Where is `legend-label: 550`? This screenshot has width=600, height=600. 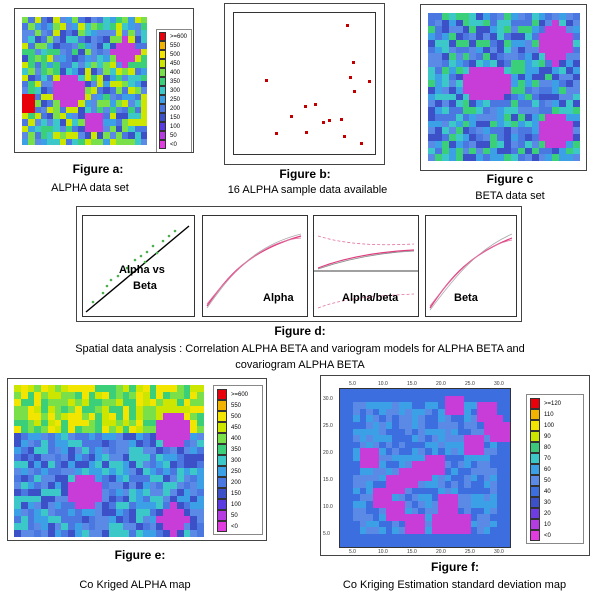
legend-label: 550 is located at coordinates (175, 45).